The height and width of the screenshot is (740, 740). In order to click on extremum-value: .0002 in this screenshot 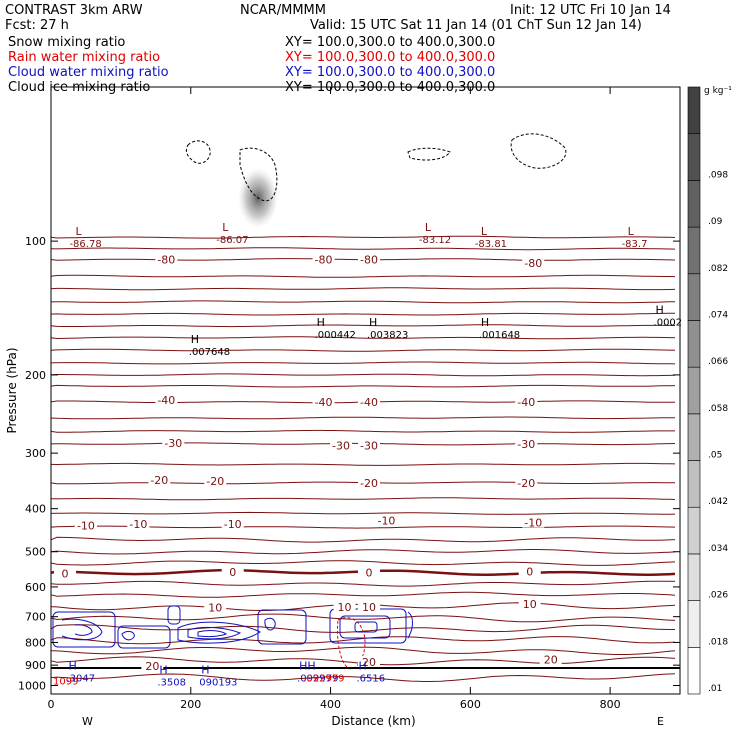, I will do `click(668, 322)`.